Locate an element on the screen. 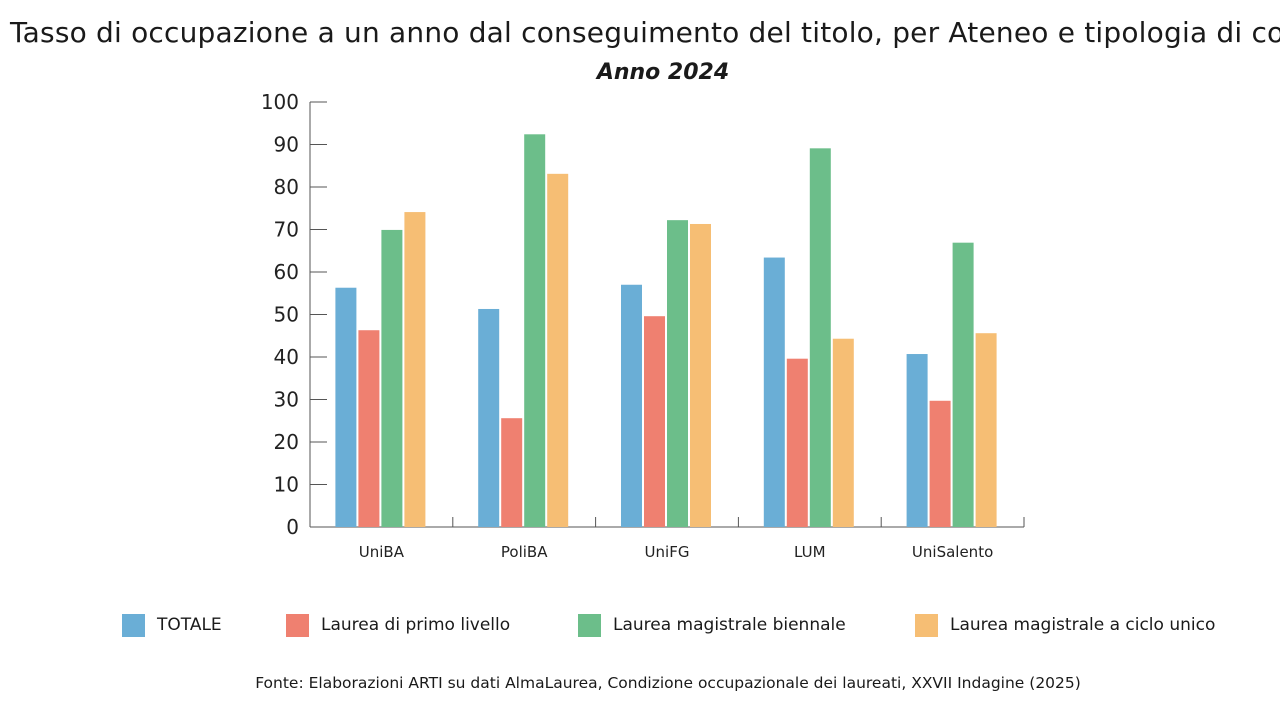  legend-item: TOTALE is located at coordinates (172, 625).